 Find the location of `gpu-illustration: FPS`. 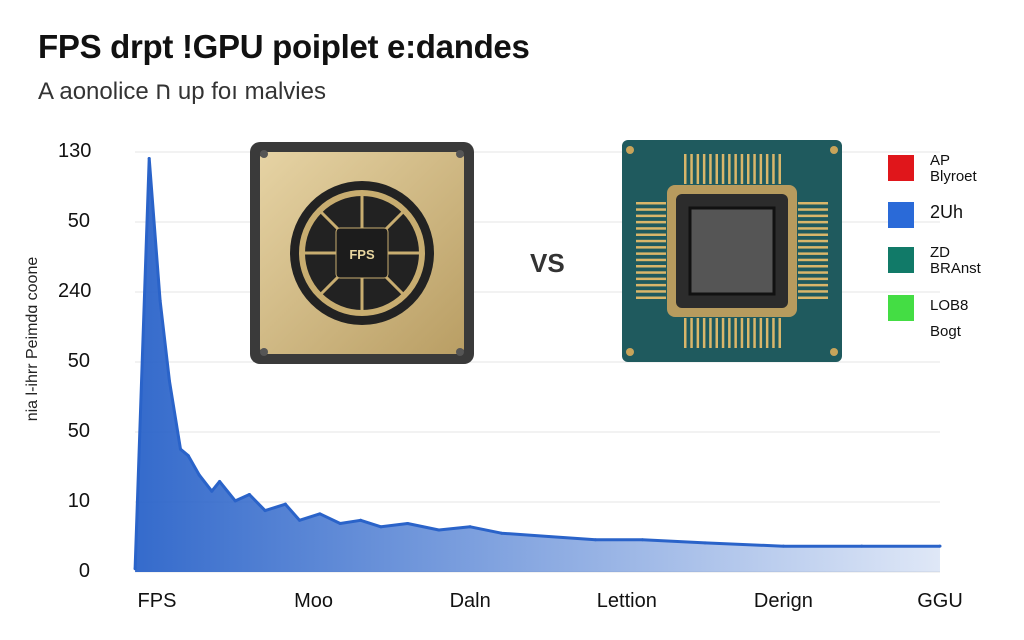

gpu-illustration: FPS is located at coordinates (362, 253).